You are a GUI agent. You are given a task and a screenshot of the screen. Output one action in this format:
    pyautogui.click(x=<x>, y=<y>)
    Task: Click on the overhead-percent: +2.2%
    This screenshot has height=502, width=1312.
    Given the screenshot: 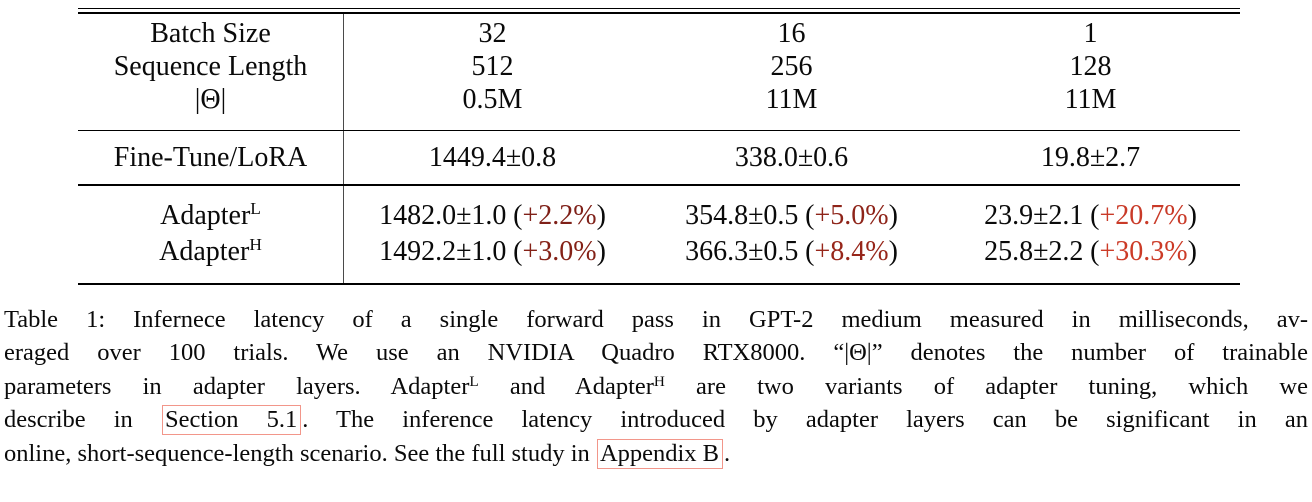 What is the action you would take?
    pyautogui.click(x=559, y=215)
    